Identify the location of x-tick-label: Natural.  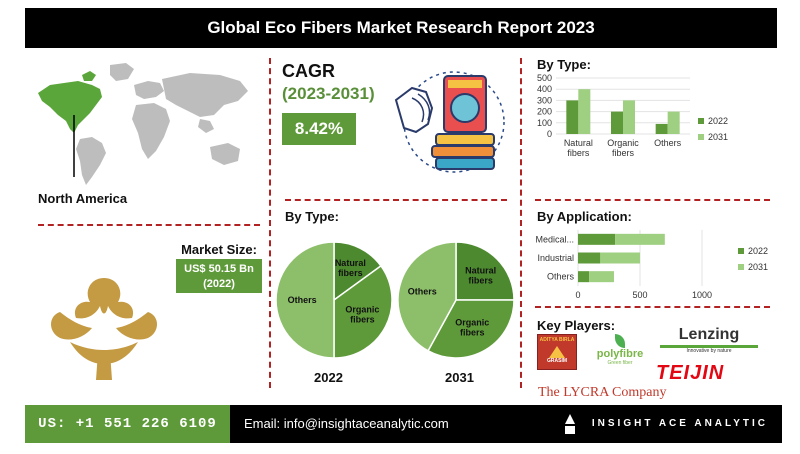
(578, 143).